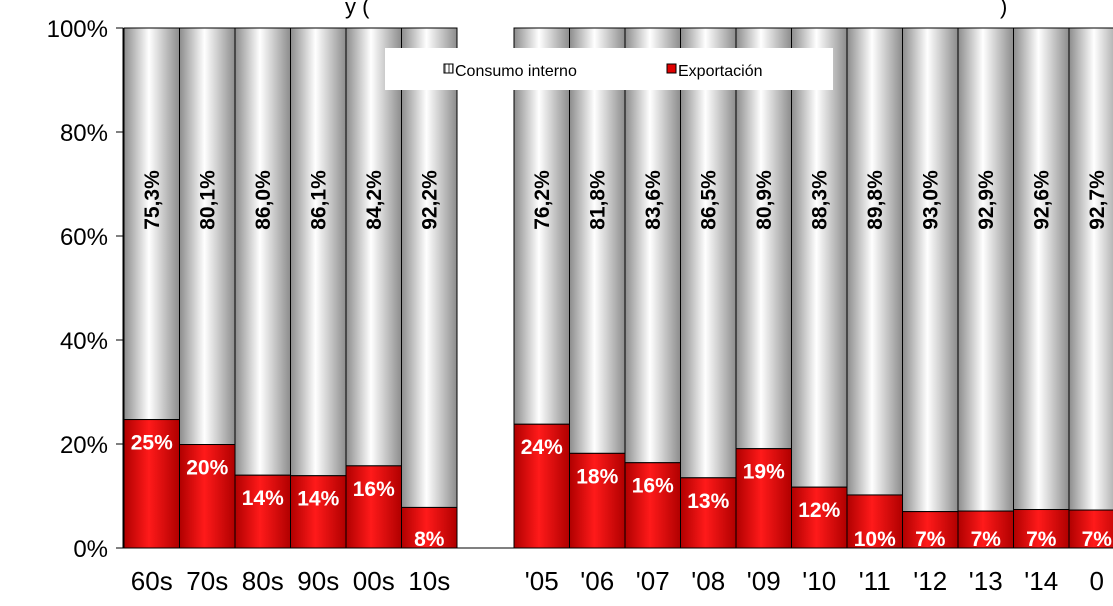 This screenshot has width=1113, height=606. Describe the element at coordinates (374, 581) in the screenshot. I see `x-tick-label: 00s` at that location.